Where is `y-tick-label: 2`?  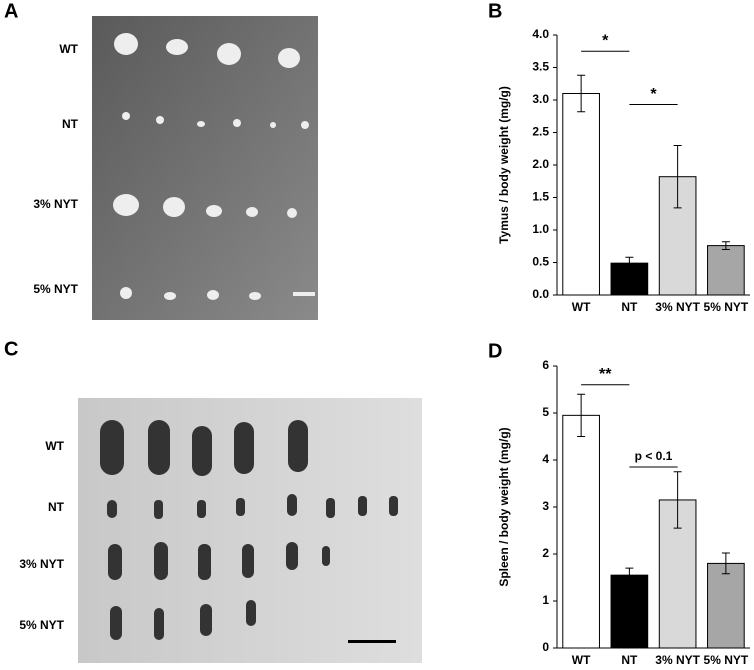
y-tick-label: 2 is located at coordinates (545, 553).